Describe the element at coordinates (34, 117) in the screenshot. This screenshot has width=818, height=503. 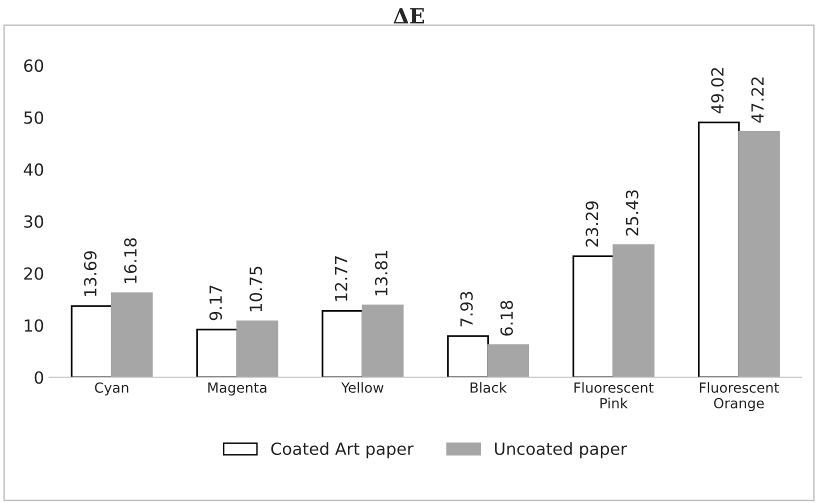
I see `y-tick-label: 50` at that location.